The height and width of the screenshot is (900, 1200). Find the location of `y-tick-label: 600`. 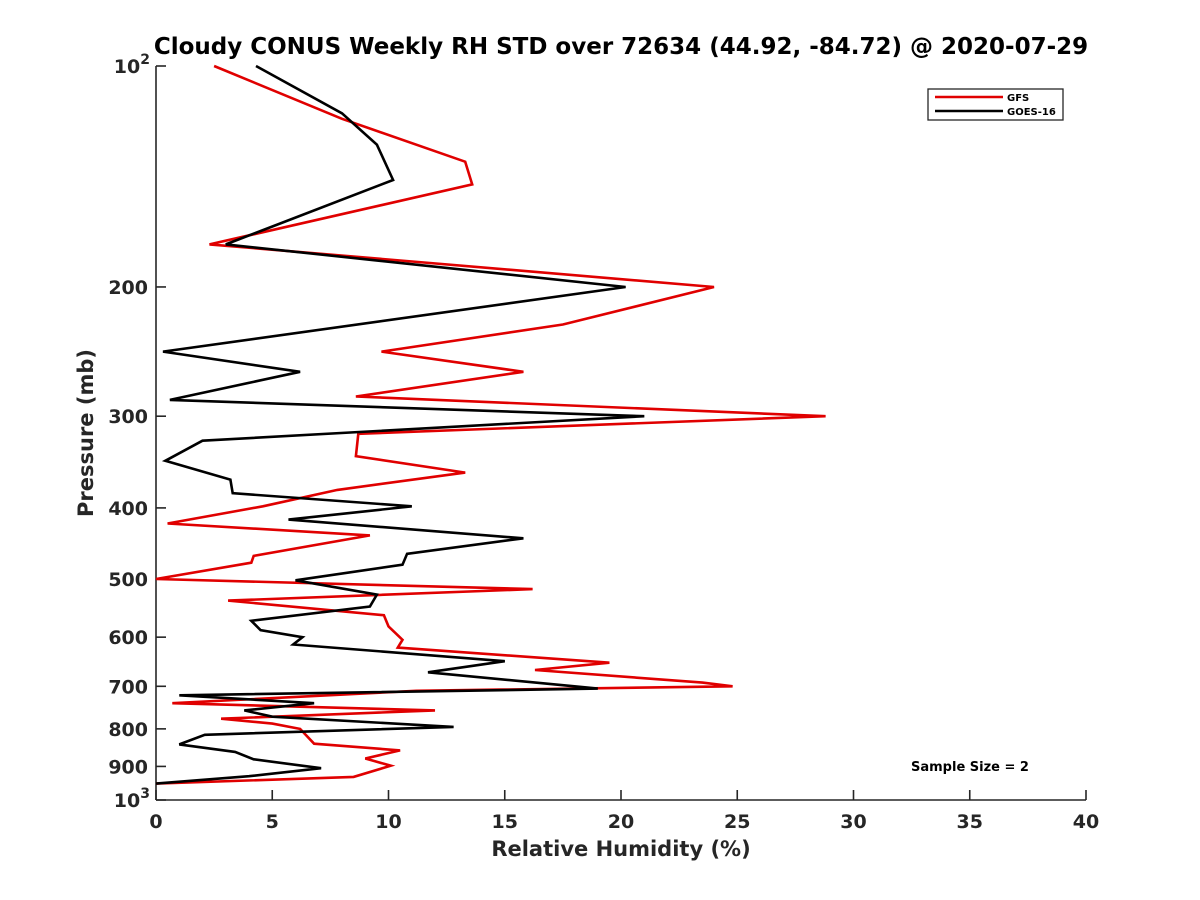

y-tick-label: 600 is located at coordinates (128, 638).